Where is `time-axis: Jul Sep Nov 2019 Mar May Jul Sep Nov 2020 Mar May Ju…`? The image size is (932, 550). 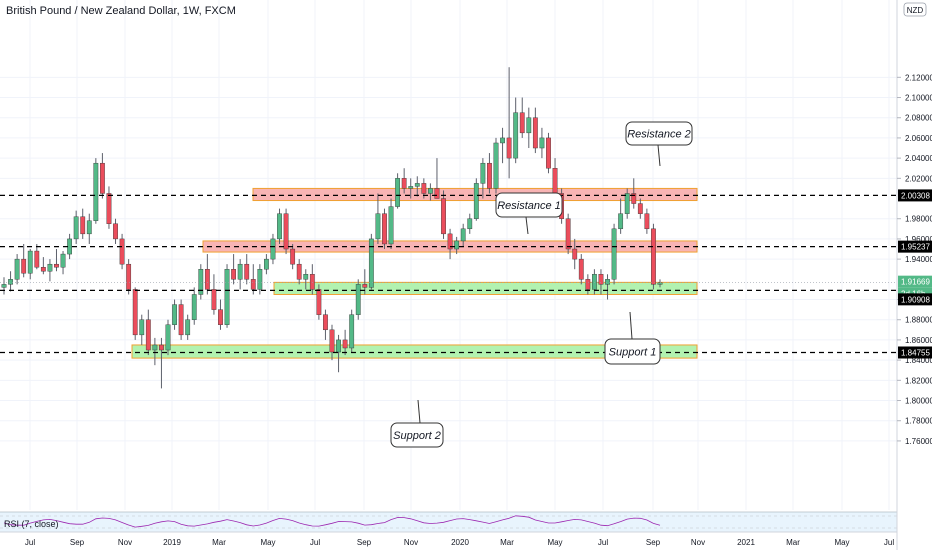 time-axis: Jul Sep Nov 2019 Mar May Jul Sep Nov 2020 Mar May Ju… is located at coordinates (448, 539).